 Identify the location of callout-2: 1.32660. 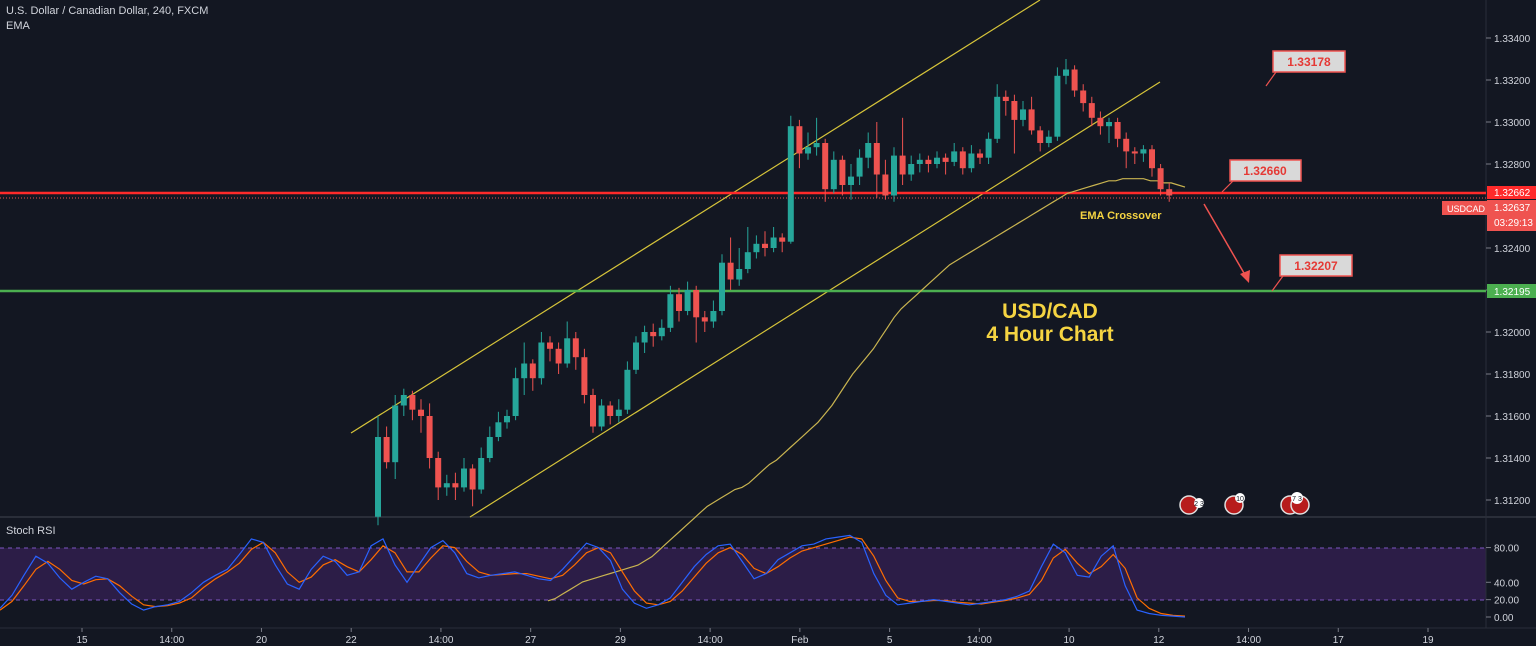
(1261, 176).